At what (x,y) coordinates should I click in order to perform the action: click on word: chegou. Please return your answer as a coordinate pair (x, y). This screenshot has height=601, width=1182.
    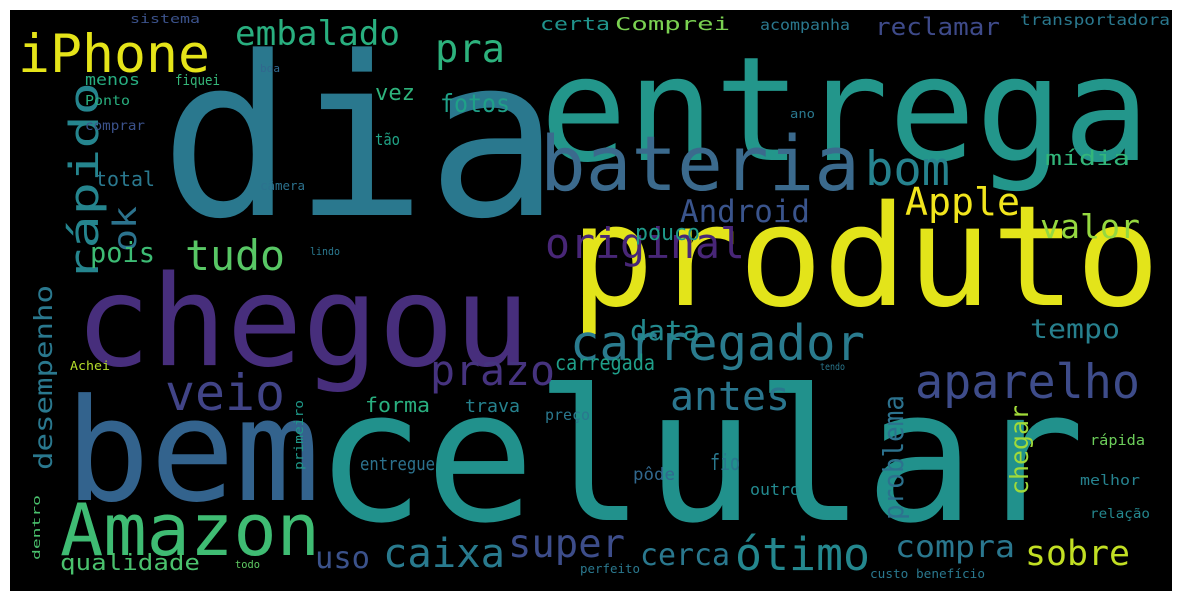
    Looking at the image, I should click on (302, 321).